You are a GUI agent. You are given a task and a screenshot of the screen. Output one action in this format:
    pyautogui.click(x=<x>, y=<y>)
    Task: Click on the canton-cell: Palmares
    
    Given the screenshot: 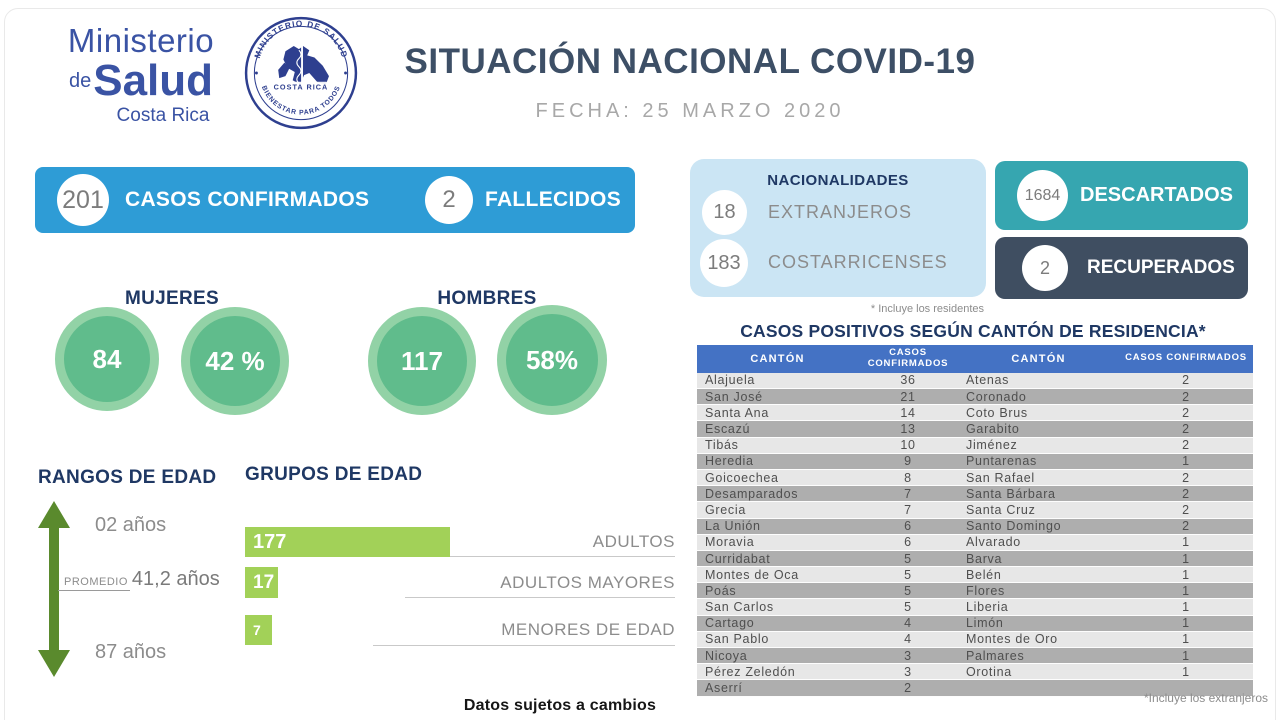 What is the action you would take?
    pyautogui.click(x=1038, y=656)
    